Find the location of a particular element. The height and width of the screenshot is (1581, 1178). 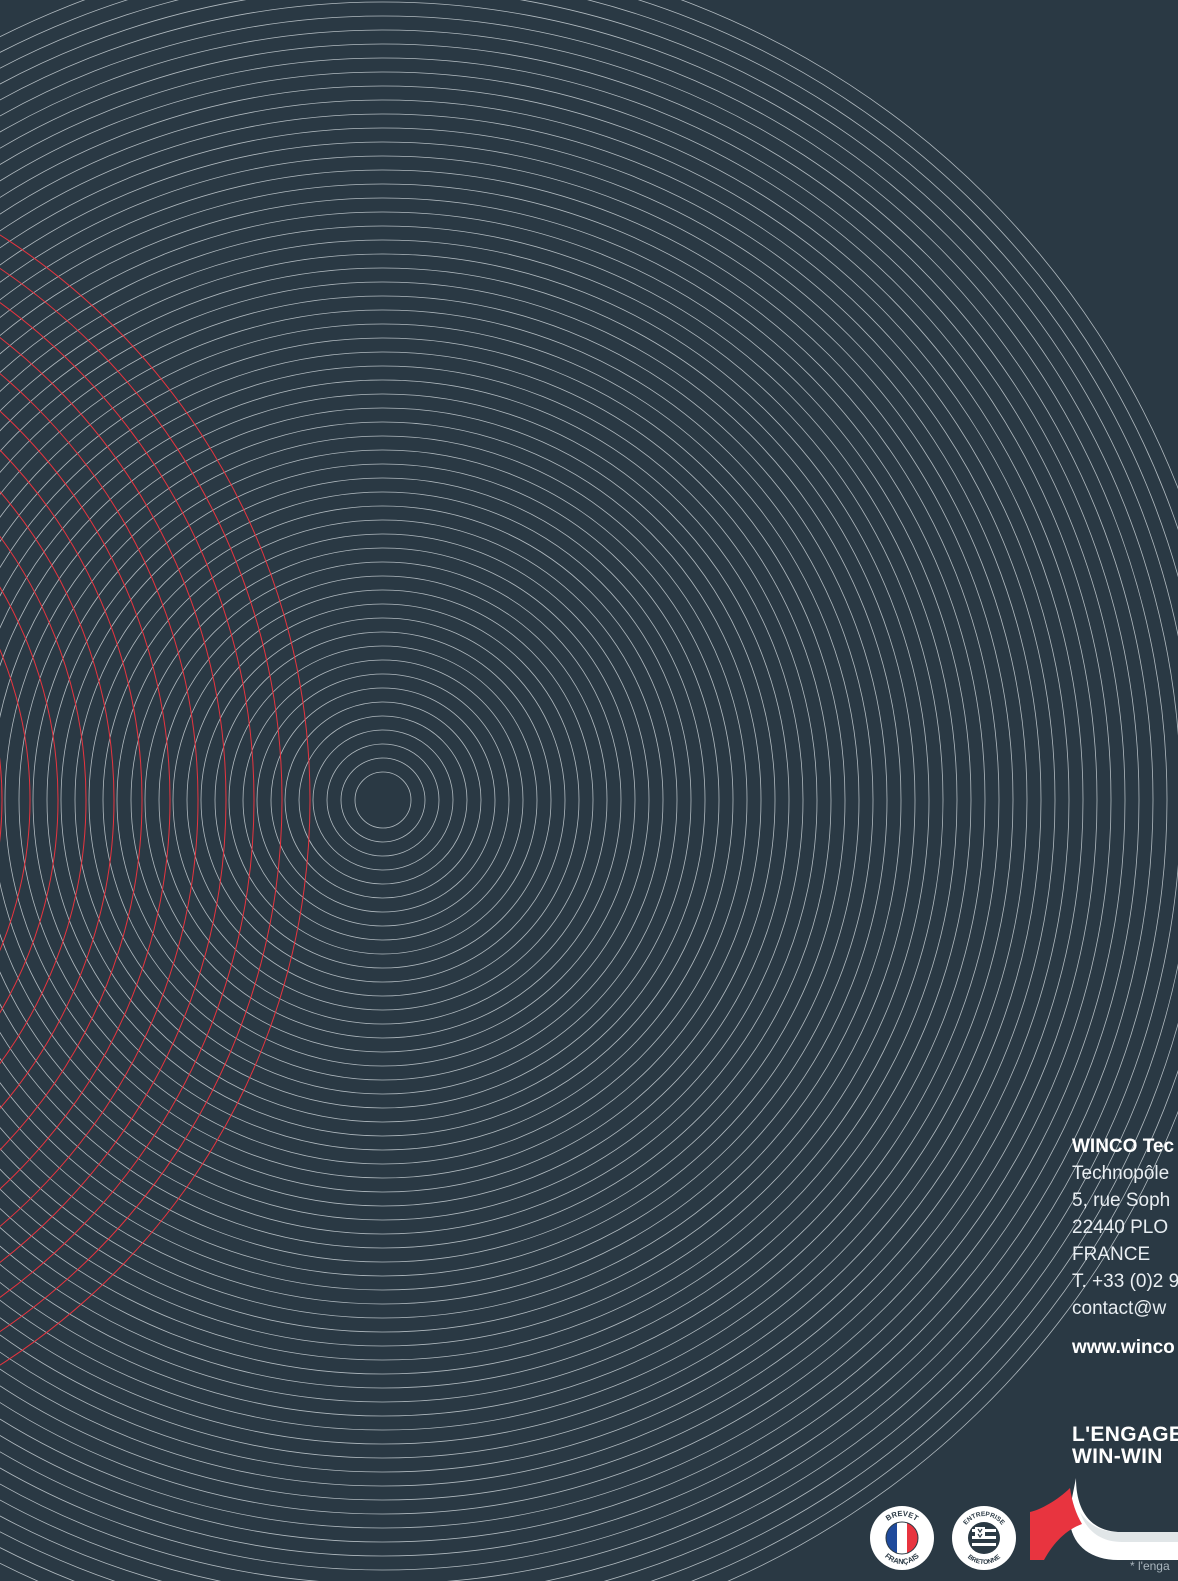

slogan: L'ENGAGE WIN-WIN is located at coordinates (1125, 1446).